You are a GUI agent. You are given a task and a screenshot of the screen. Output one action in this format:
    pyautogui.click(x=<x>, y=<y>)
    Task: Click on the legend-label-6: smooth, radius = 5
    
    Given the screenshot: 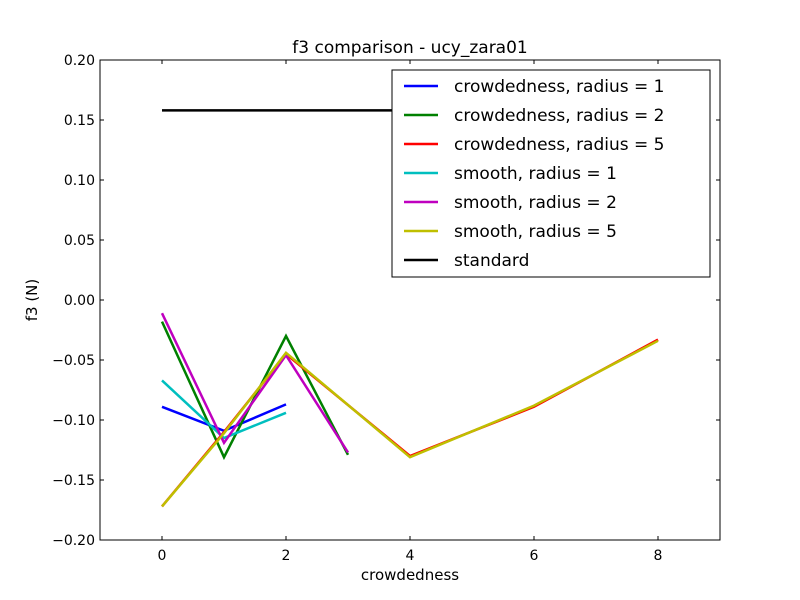 What is the action you would take?
    pyautogui.click(x=535, y=232)
    